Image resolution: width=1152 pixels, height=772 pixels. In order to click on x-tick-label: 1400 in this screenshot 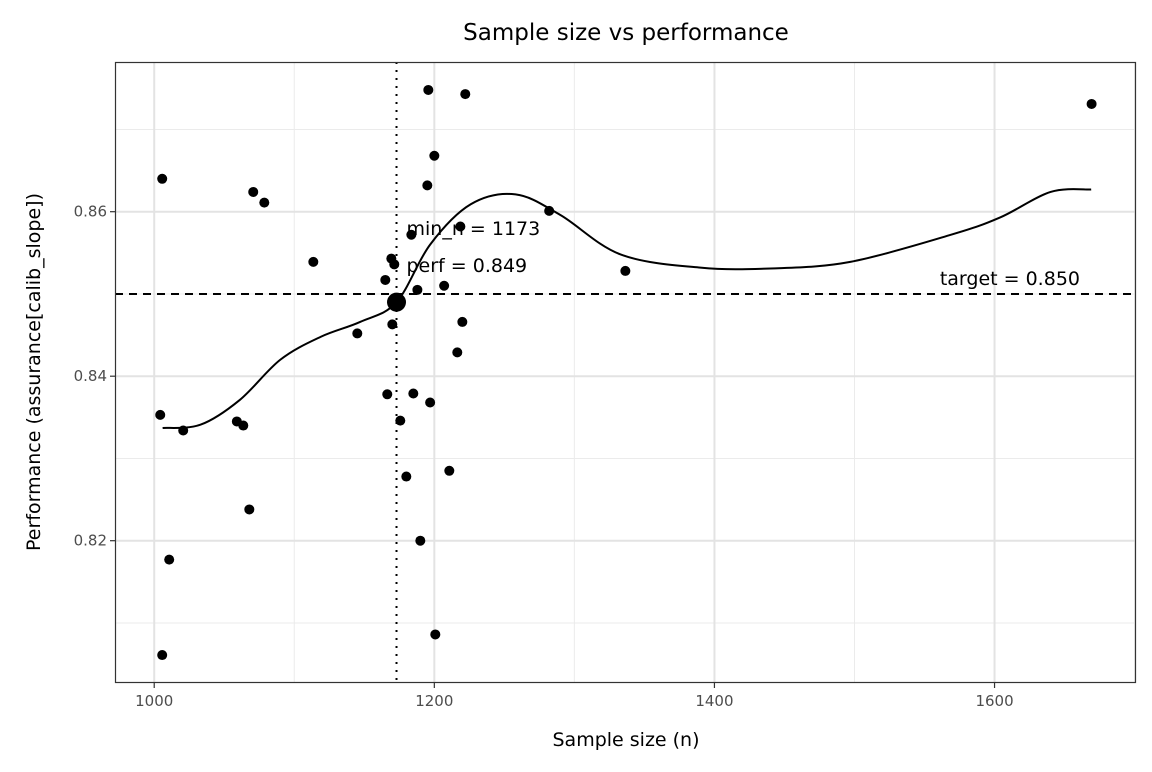, I will do `click(714, 701)`.